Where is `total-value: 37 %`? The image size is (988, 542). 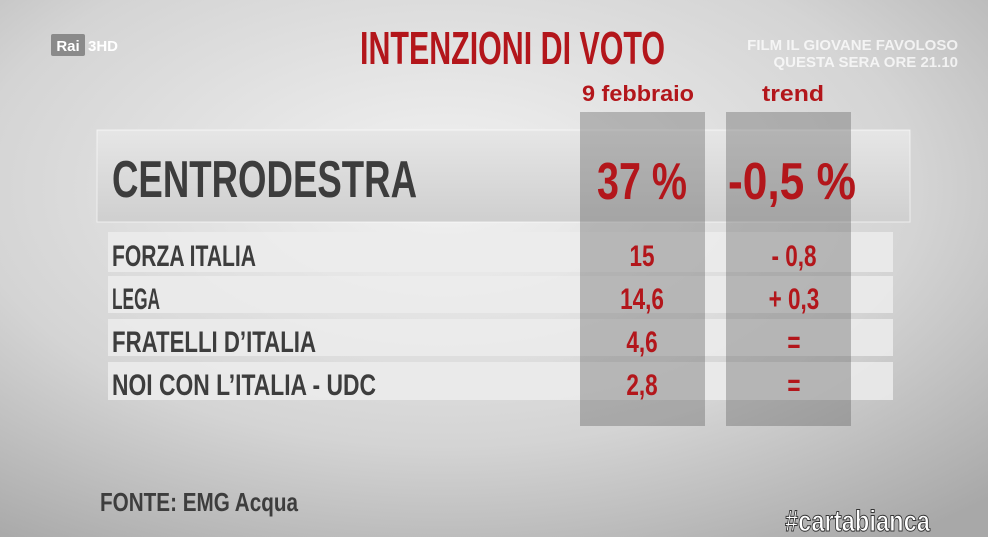
total-value: 37 % is located at coordinates (642, 182).